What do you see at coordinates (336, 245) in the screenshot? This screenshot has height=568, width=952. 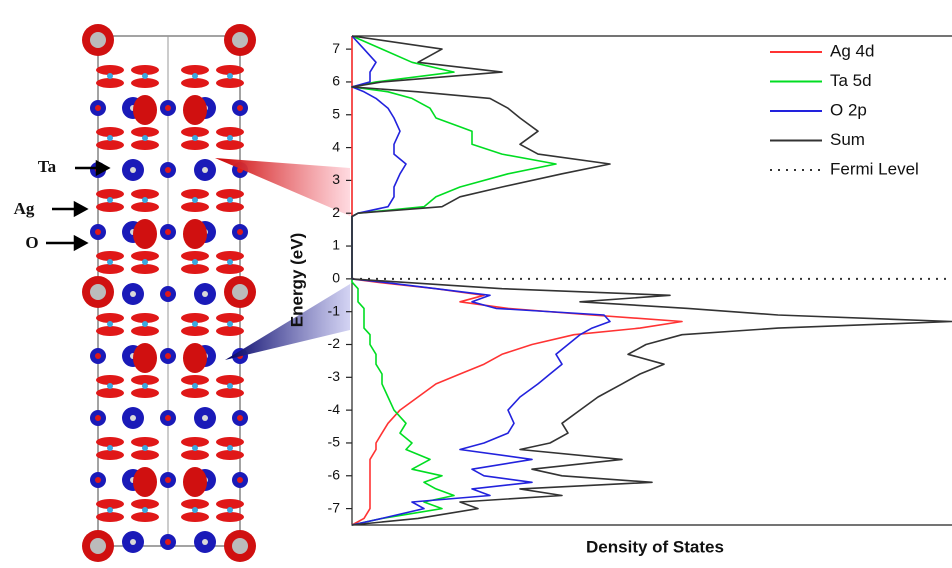 I see `y-tick-label: 1` at bounding box center [336, 245].